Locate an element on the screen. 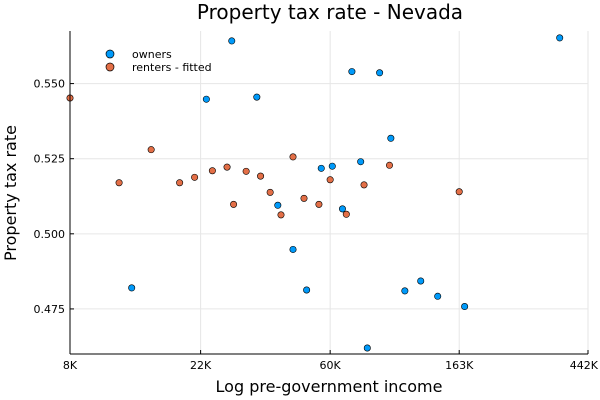  x-tick-label: 22K is located at coordinates (201, 365).